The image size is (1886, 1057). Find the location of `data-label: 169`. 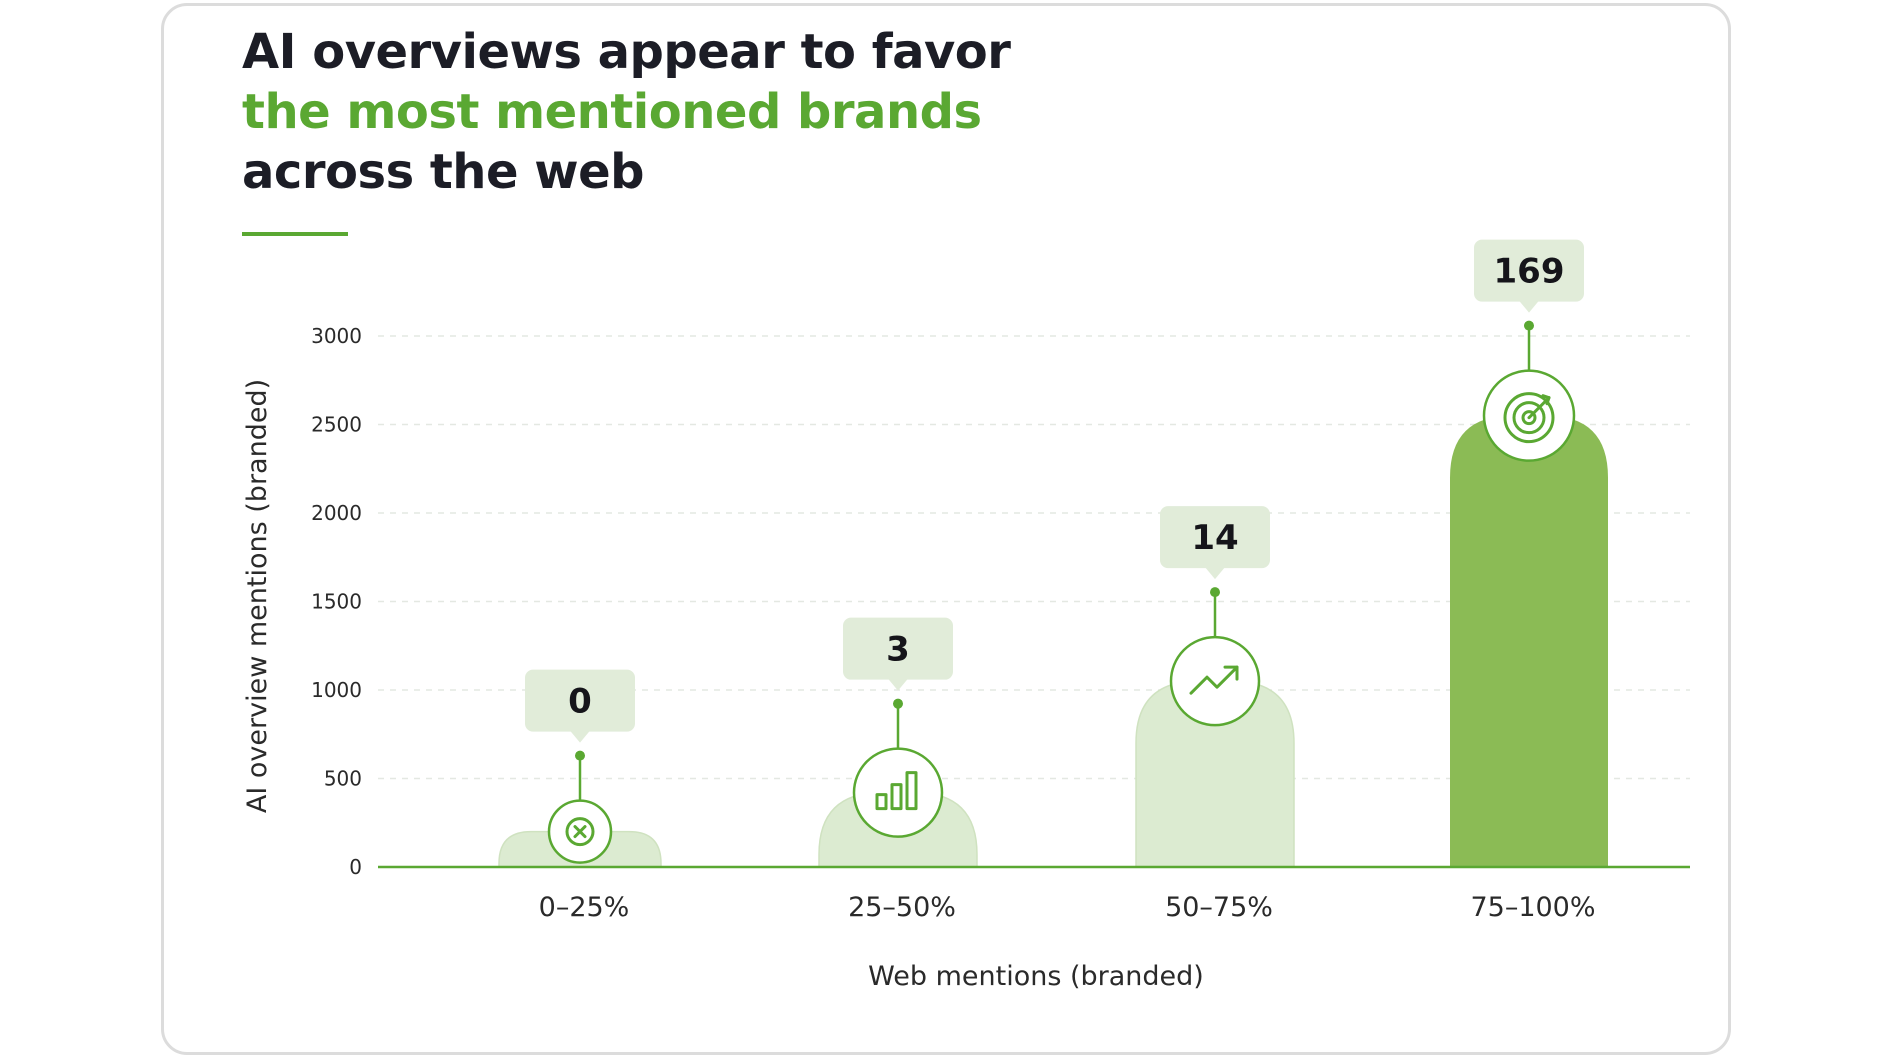

data-label: 169 is located at coordinates (1529, 272).